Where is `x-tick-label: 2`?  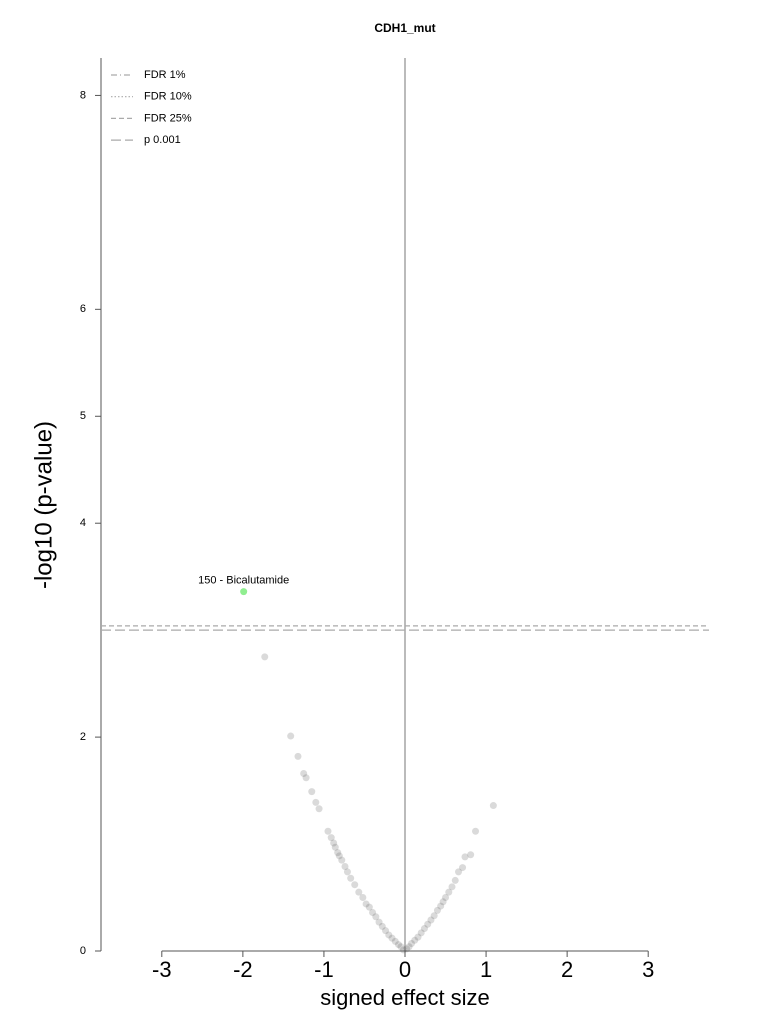
x-tick-label: 2 is located at coordinates (567, 969).